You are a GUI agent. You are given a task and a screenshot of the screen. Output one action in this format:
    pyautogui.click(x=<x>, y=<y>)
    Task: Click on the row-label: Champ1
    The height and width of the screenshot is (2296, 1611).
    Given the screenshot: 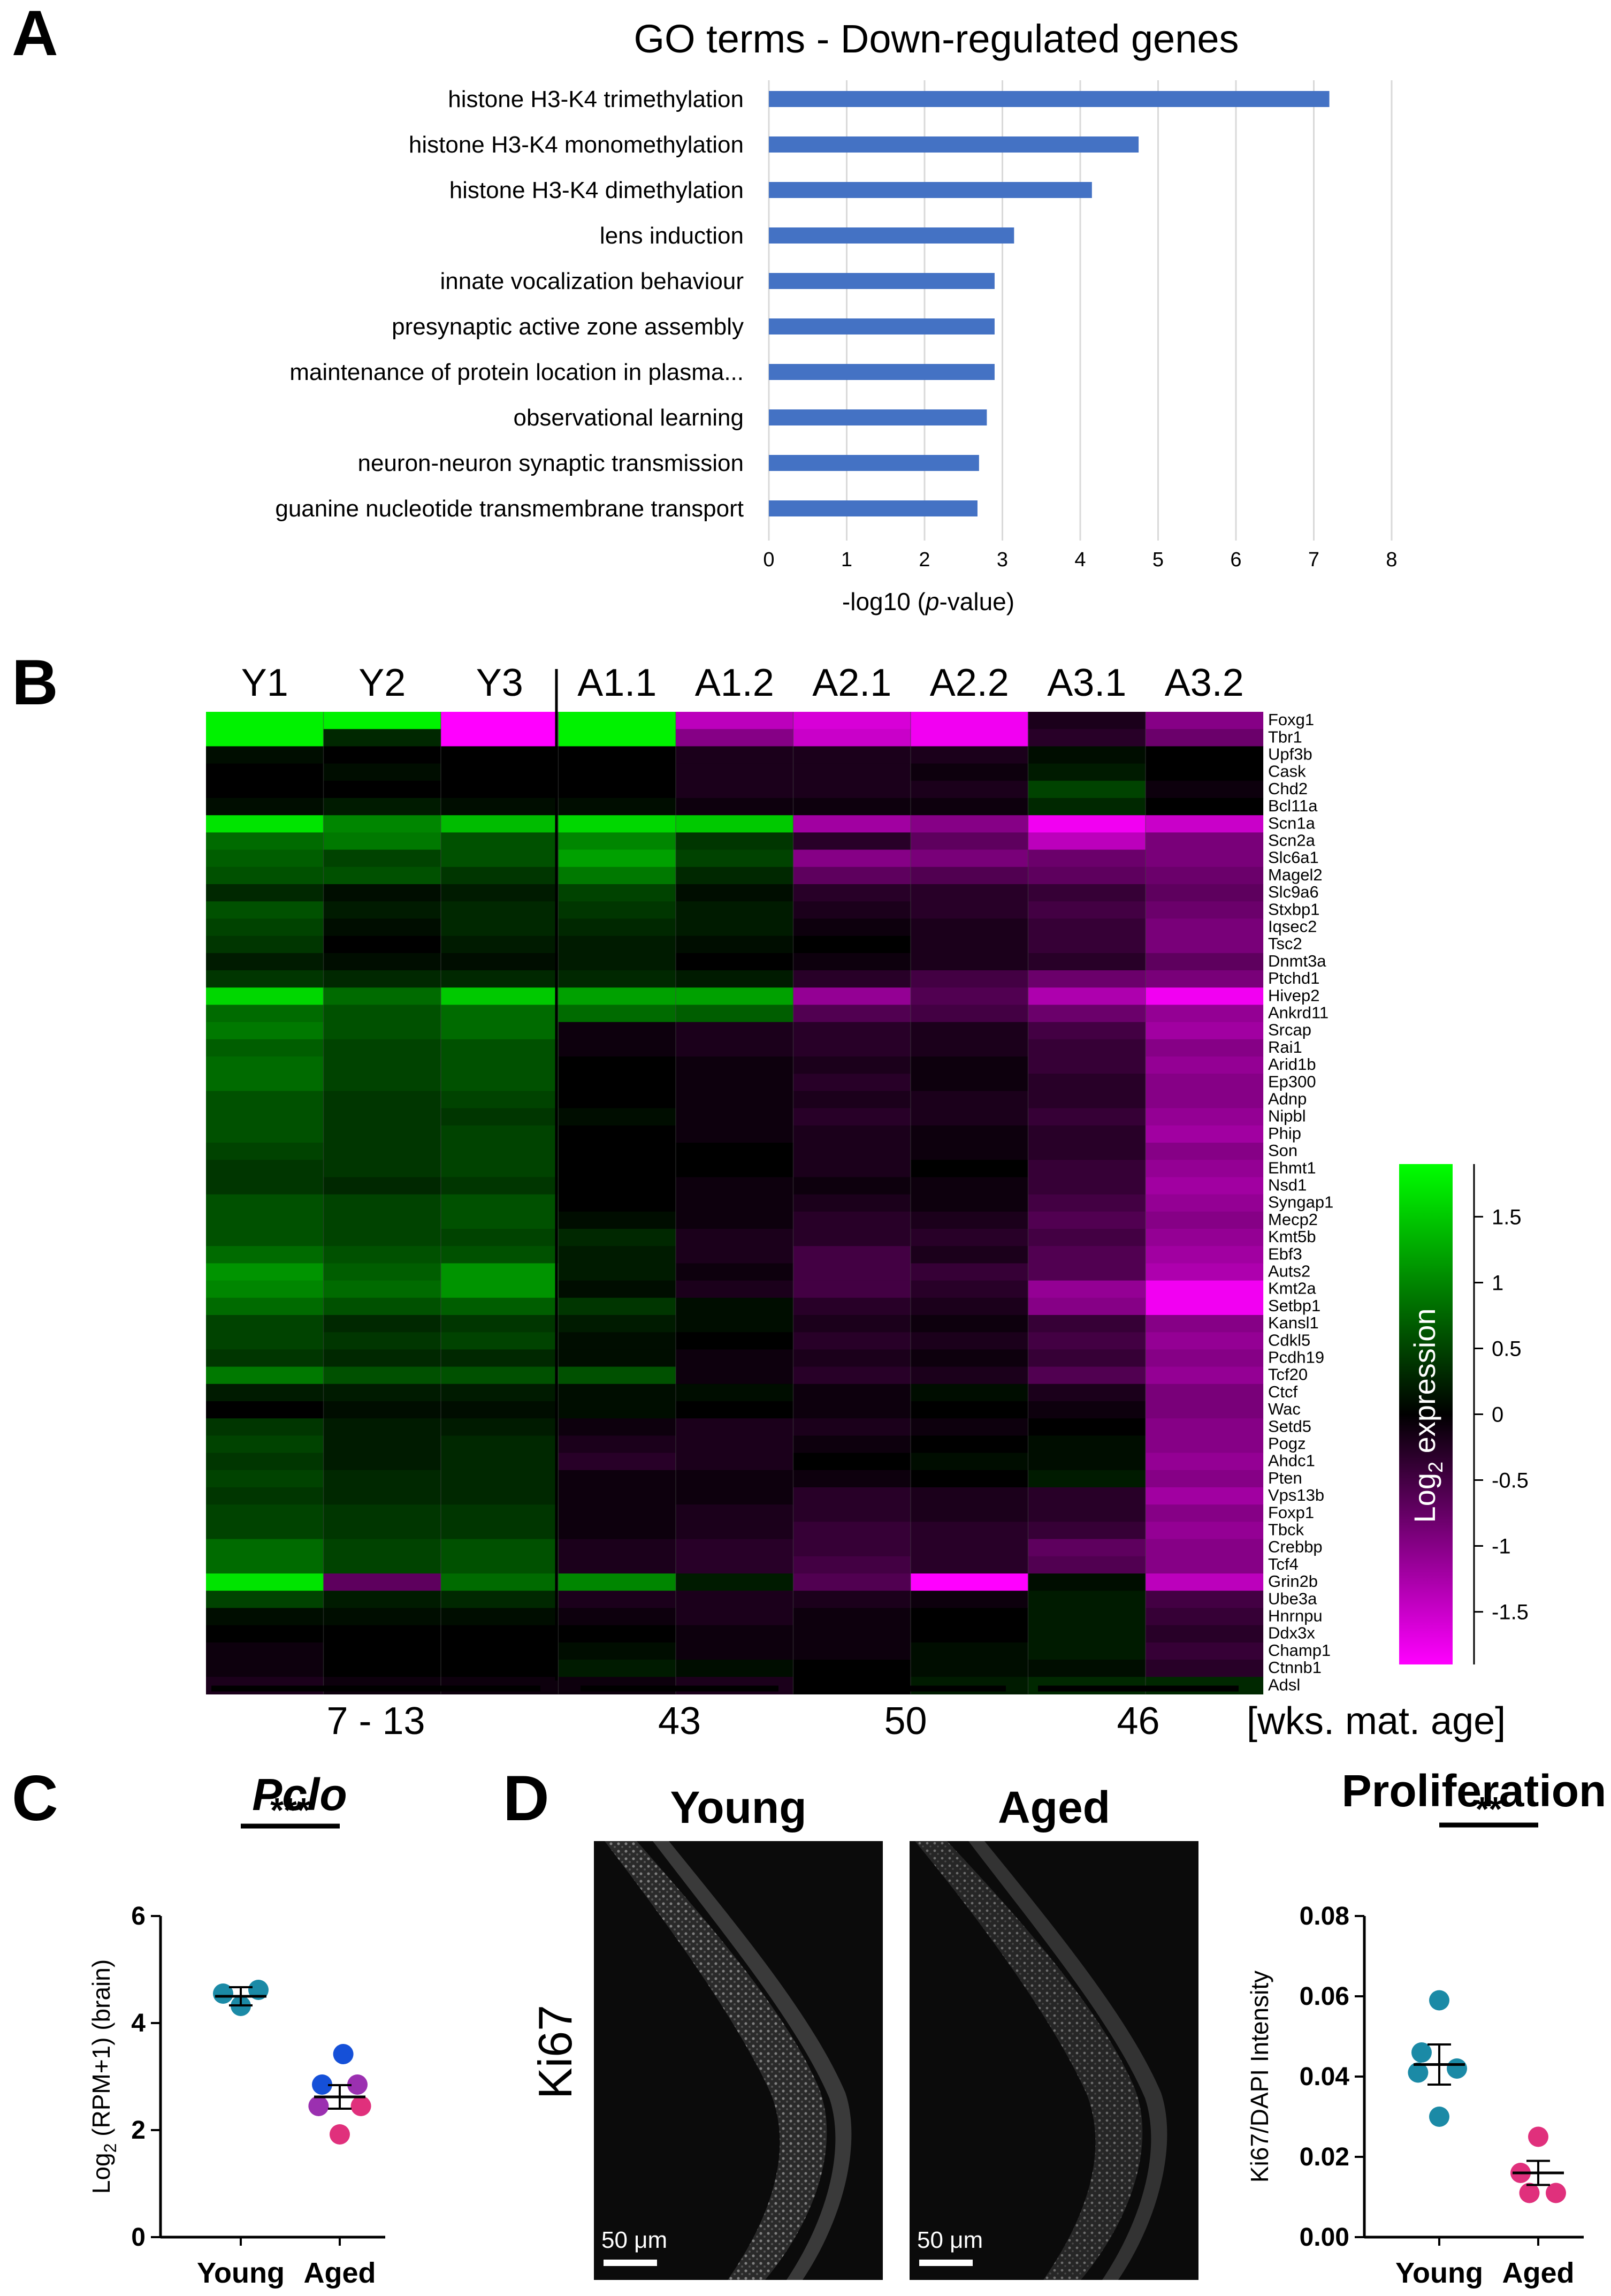 What is the action you would take?
    pyautogui.click(x=1299, y=1650)
    